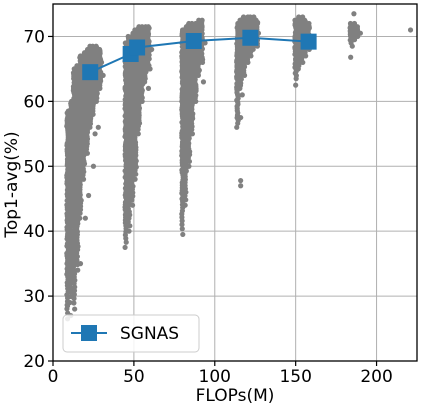  Describe the element at coordinates (89, 333) in the screenshot. I see `legend-marker-sgnas` at that location.